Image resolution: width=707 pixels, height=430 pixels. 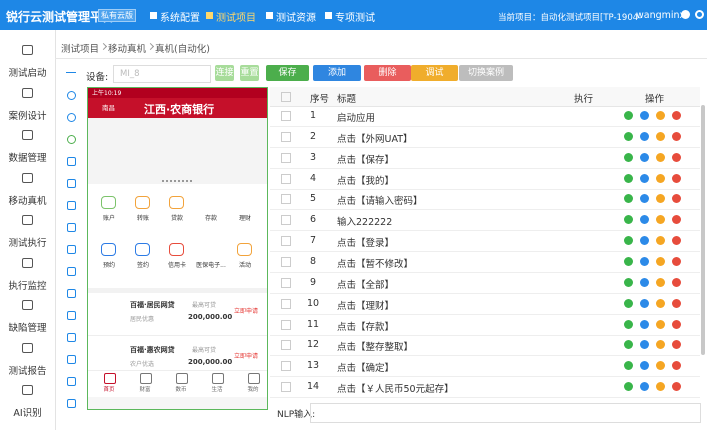 What do you see at coordinates (355, 18) in the screenshot?
I see `nav-item: 专项测试` at bounding box center [355, 18].